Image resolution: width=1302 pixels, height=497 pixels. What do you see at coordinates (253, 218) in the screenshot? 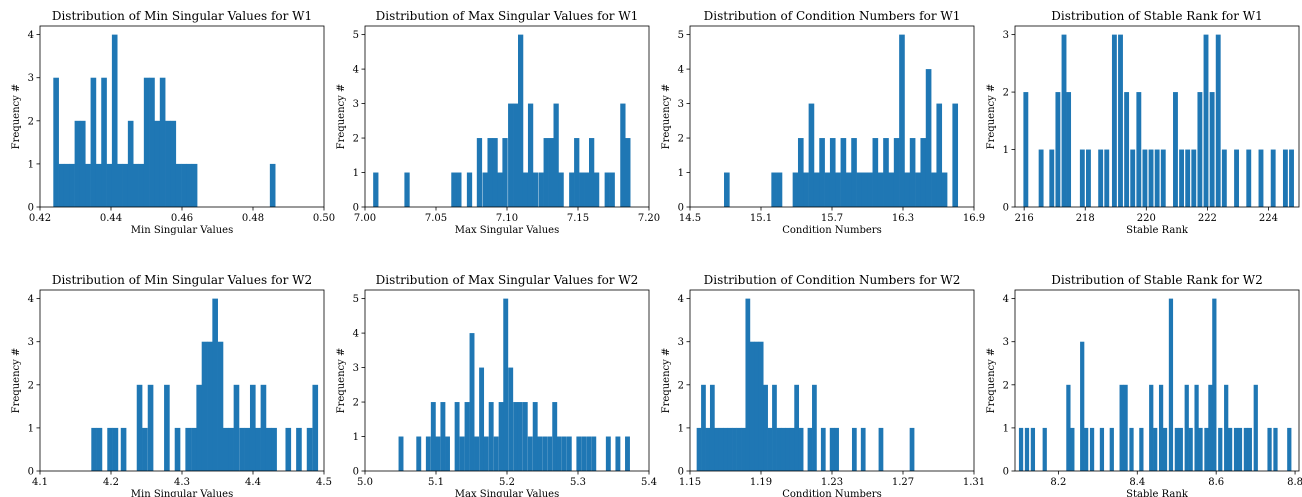
I see `x-tick-label: 0.48` at bounding box center [253, 218].